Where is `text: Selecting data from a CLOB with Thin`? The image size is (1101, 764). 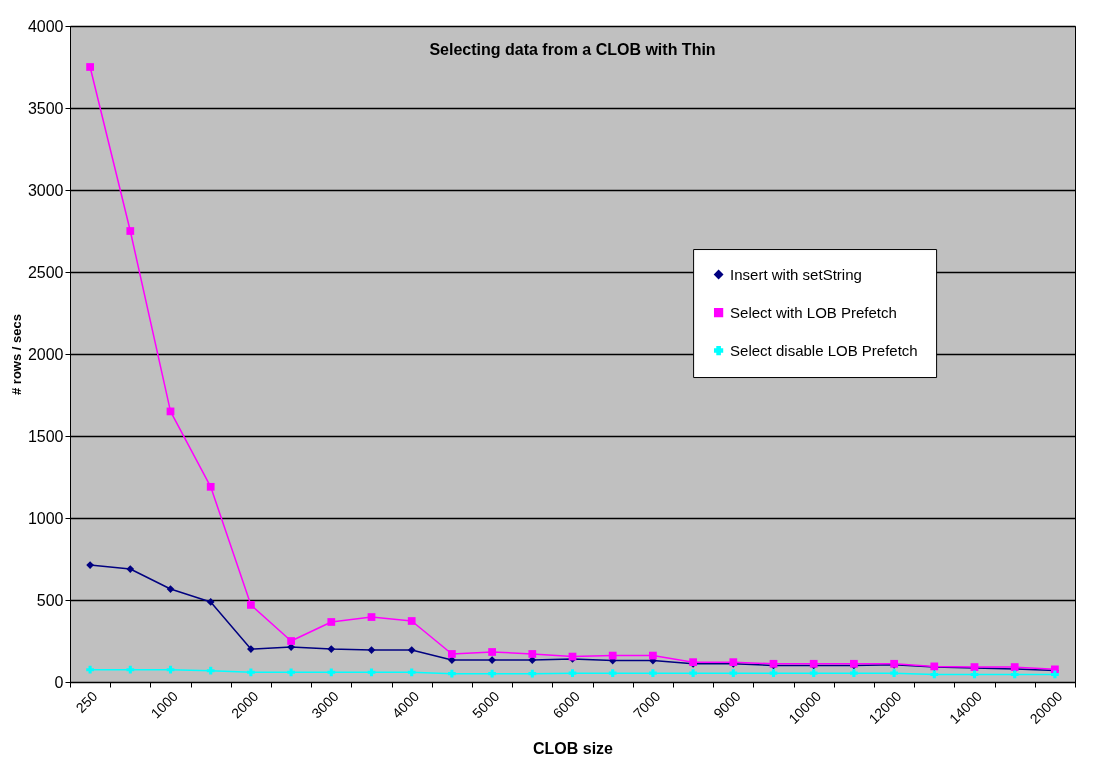
text: Selecting data from a CLOB with Thin is located at coordinates (572, 49).